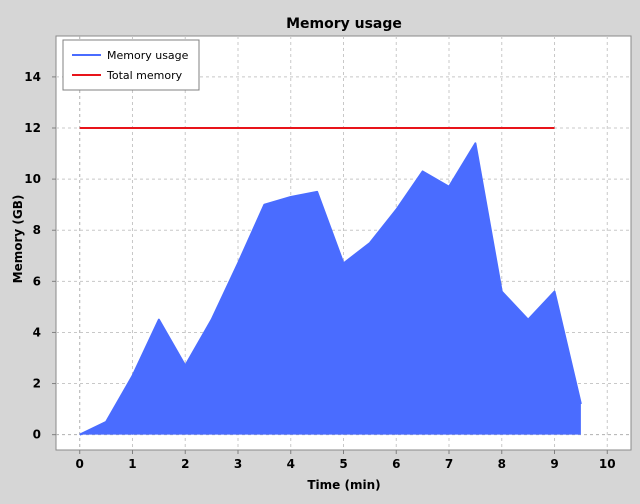 The image size is (640, 504). I want to click on x-tick-label: 2, so click(185, 464).